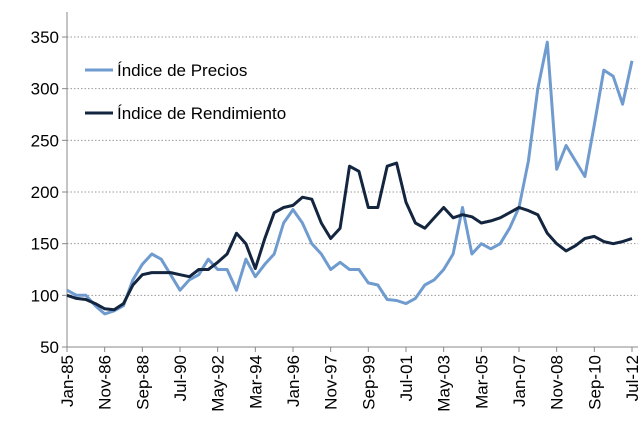 The image size is (643, 432). Describe the element at coordinates (45, 295) in the screenshot. I see `y-tick-label: 100` at that location.